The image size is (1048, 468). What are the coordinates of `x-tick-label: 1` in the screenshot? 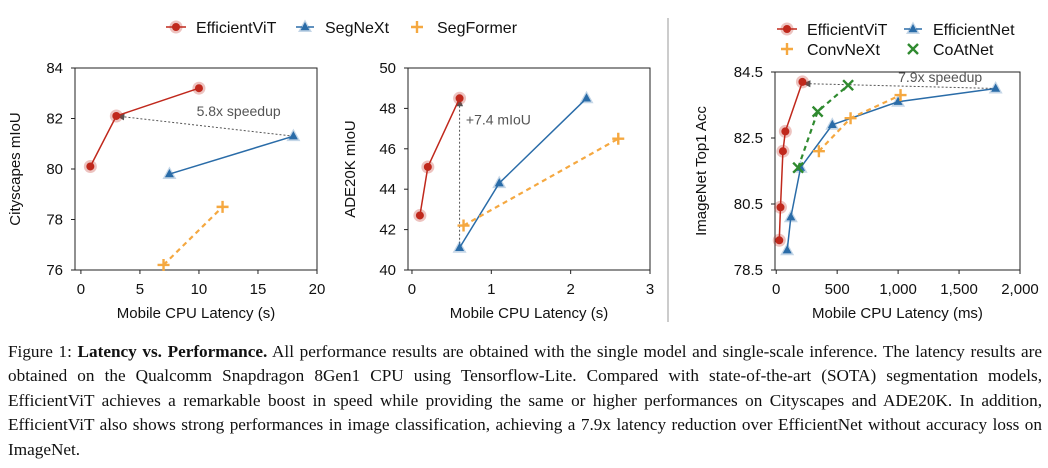 It's located at (491, 289).